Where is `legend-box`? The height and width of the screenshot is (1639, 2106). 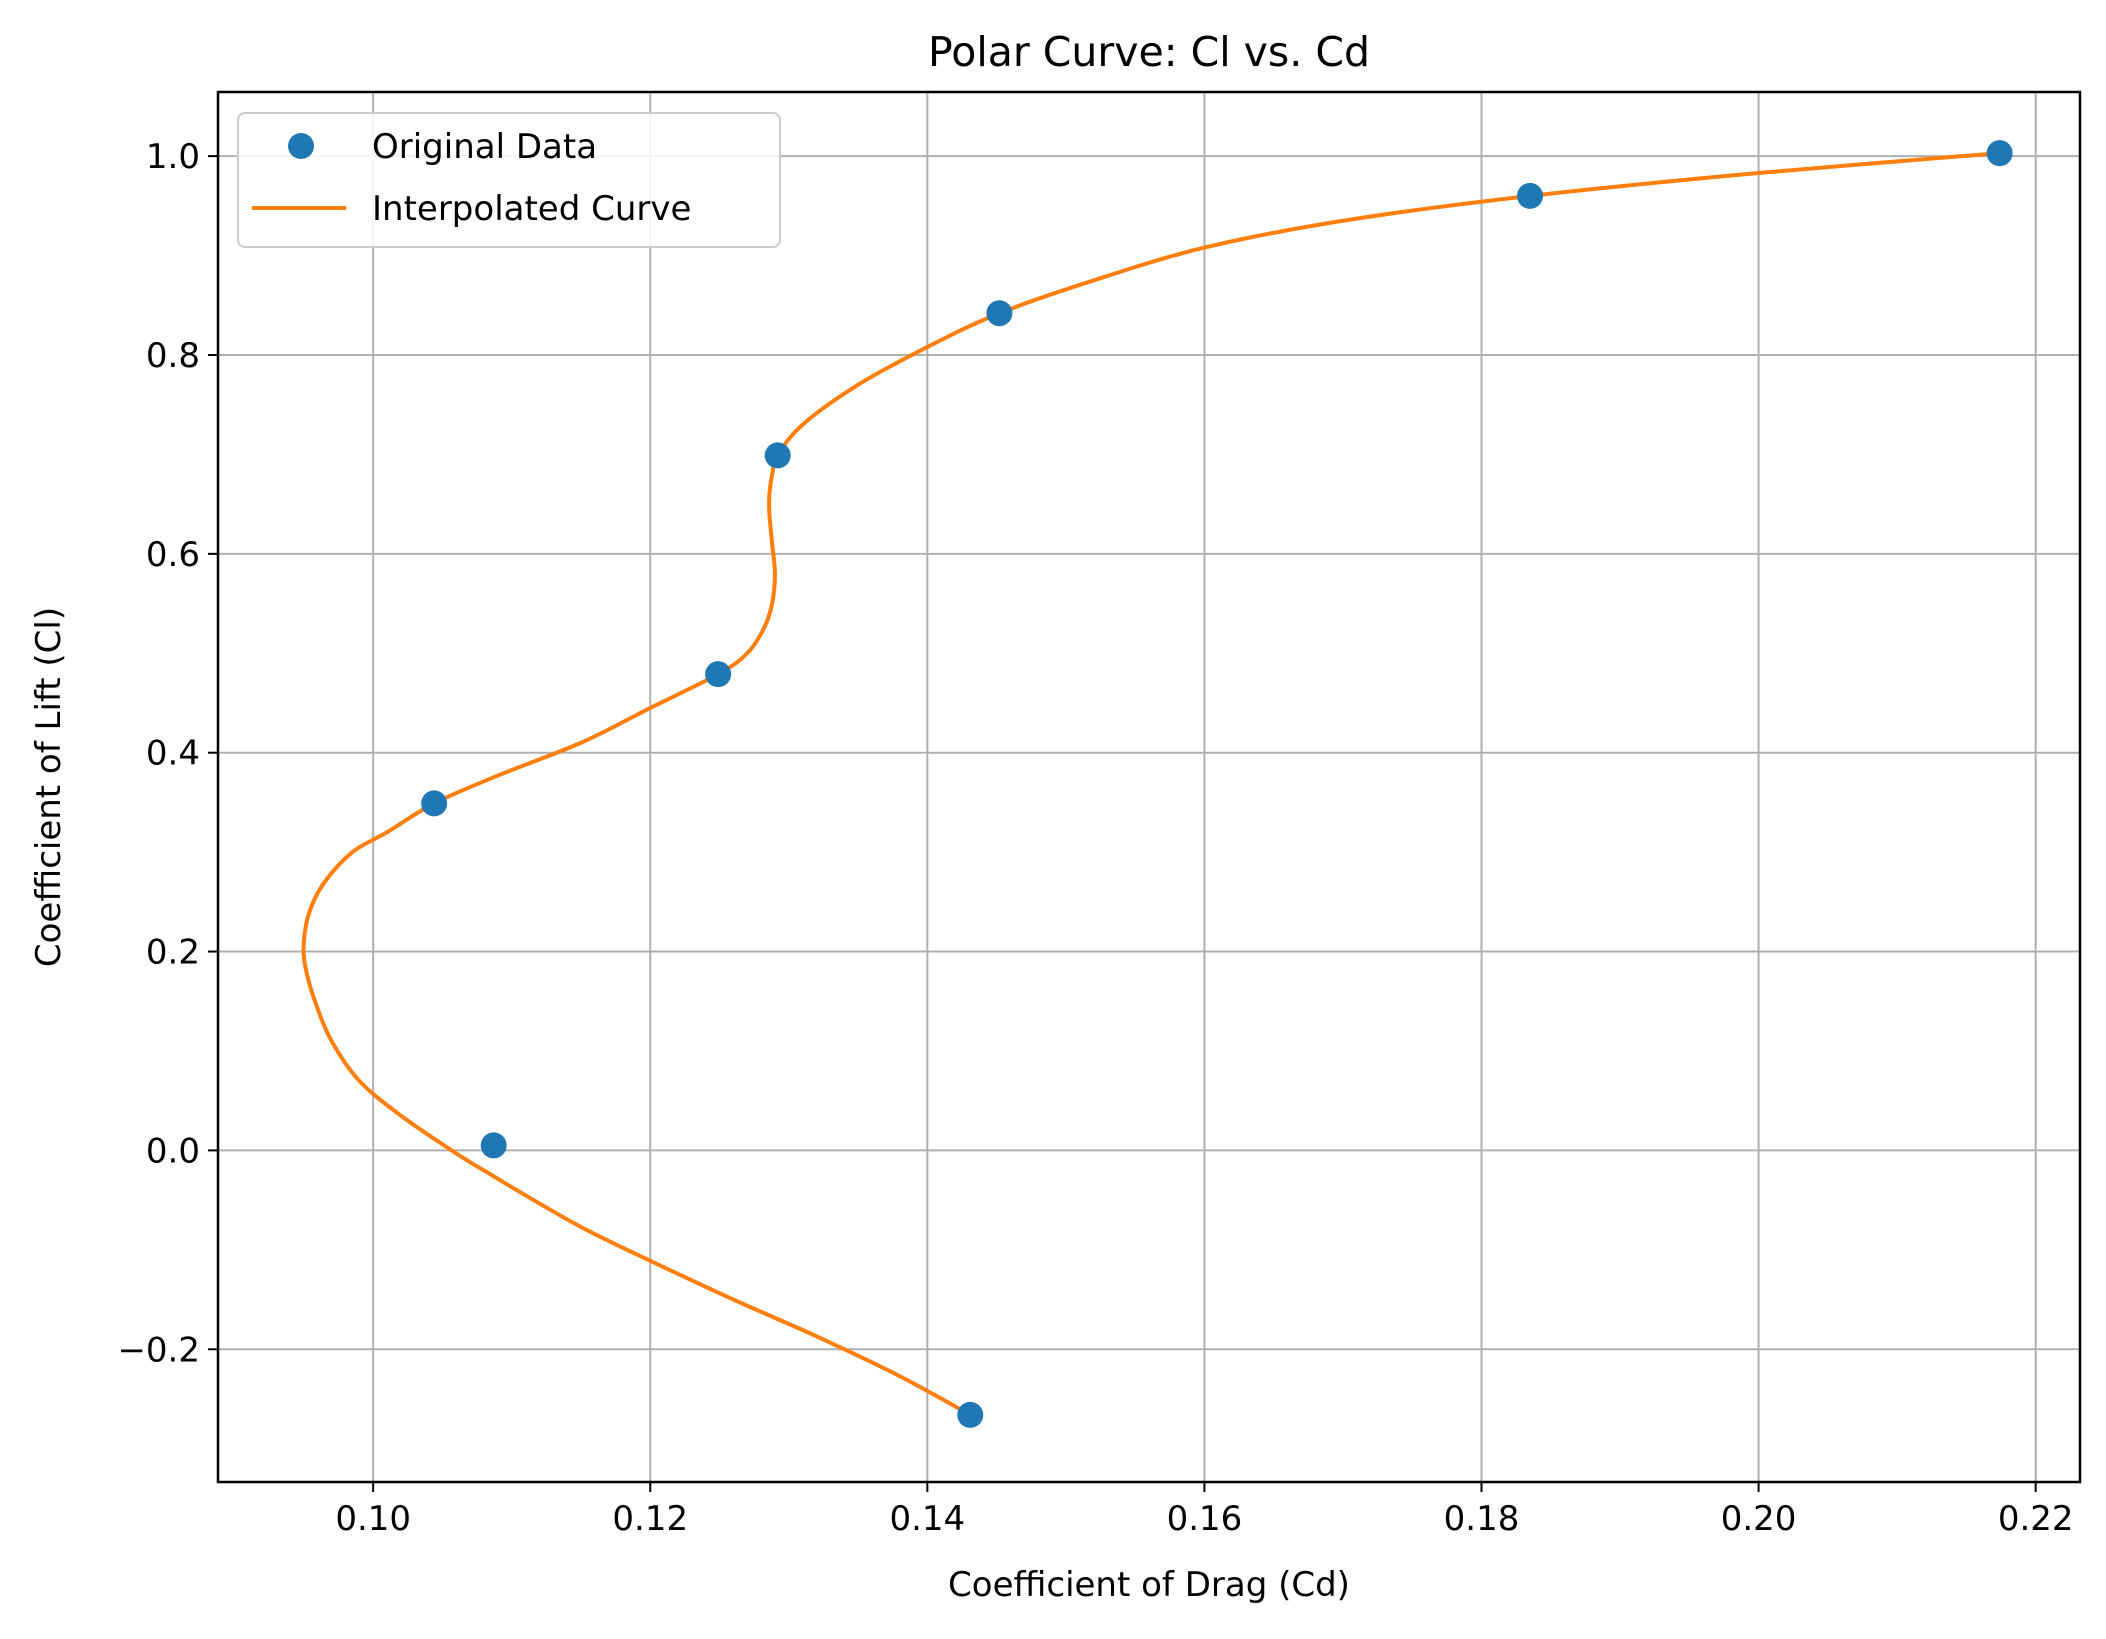
legend-box is located at coordinates (509, 180).